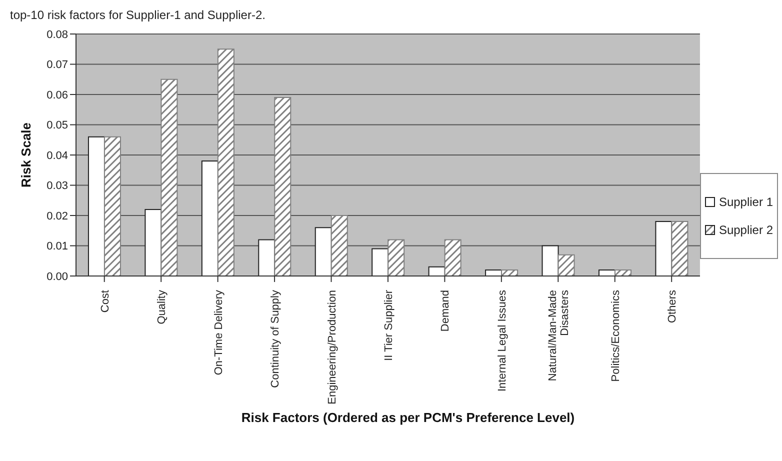 Image resolution: width=782 pixels, height=461 pixels. Describe the element at coordinates (276, 339) in the screenshot. I see `x-tick-label: Continuity of Supply` at that location.